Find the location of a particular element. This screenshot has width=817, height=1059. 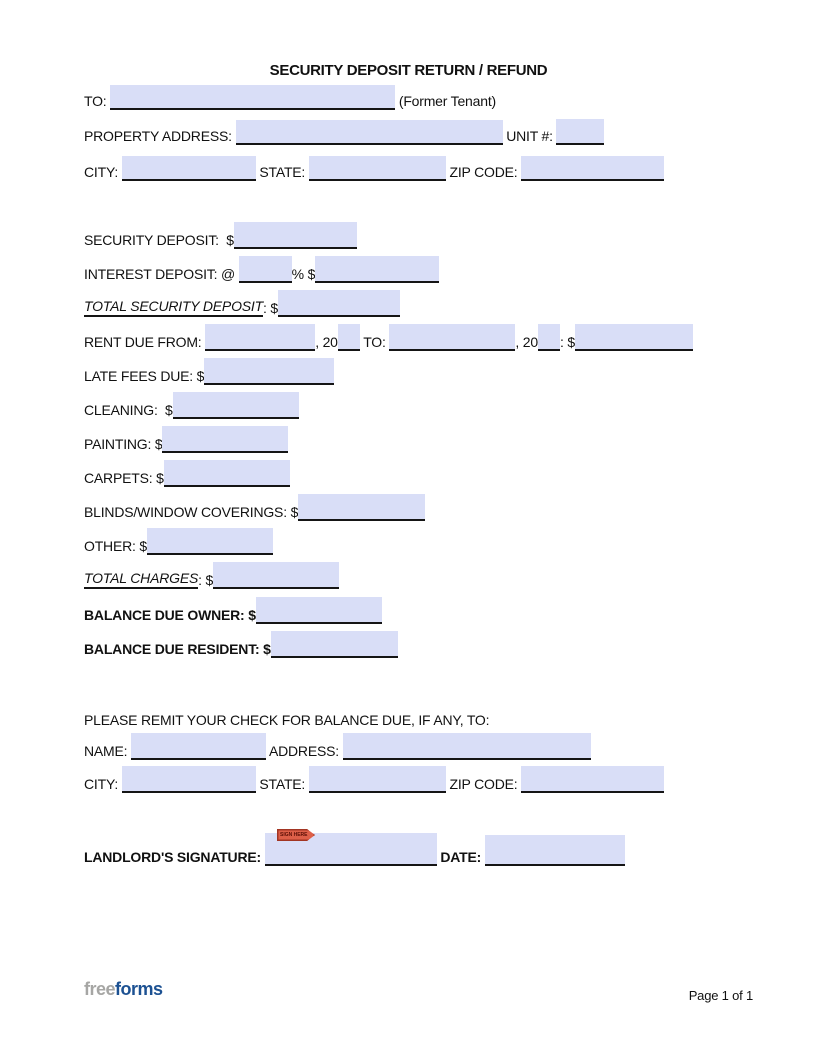

interest-deposit-row: INTEREST DEPOSIT: @ % $ is located at coordinates (262, 269).